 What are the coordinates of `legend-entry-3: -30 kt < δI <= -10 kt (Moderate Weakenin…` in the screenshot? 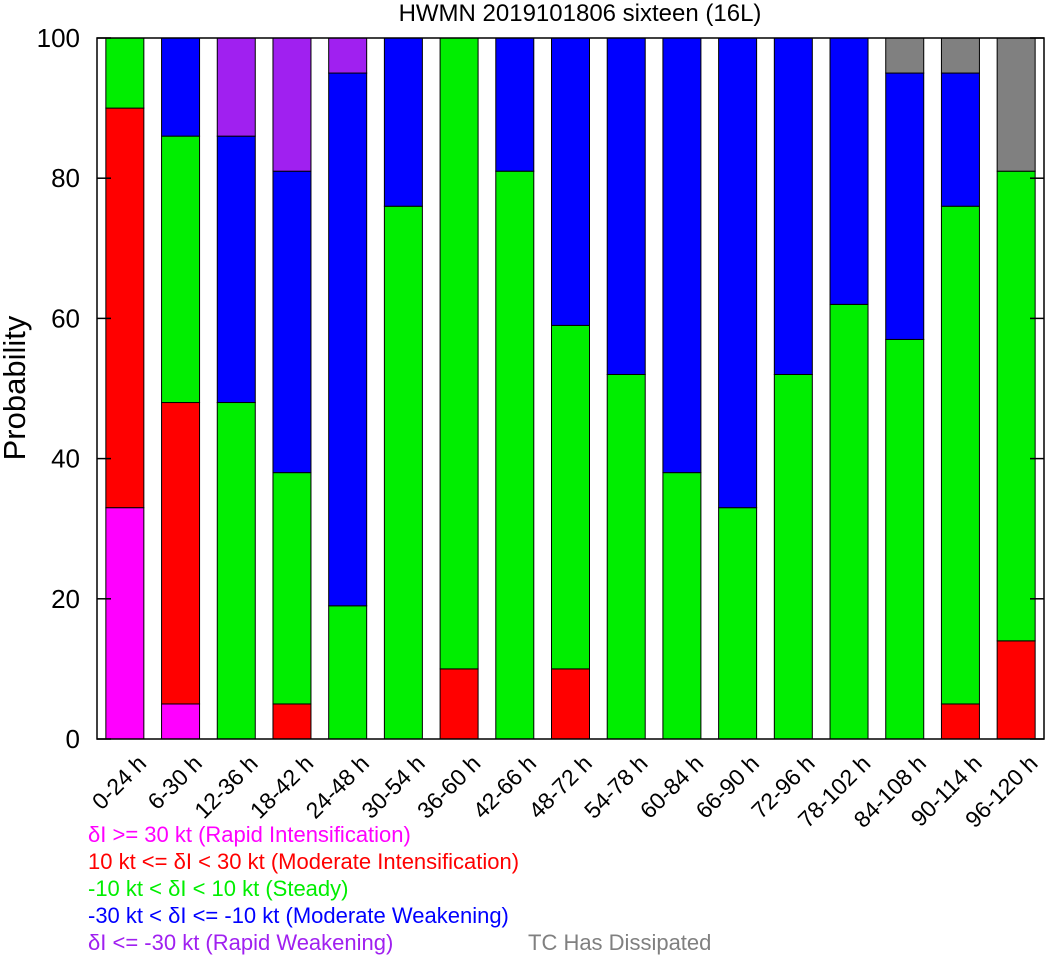 It's located at (298, 915).